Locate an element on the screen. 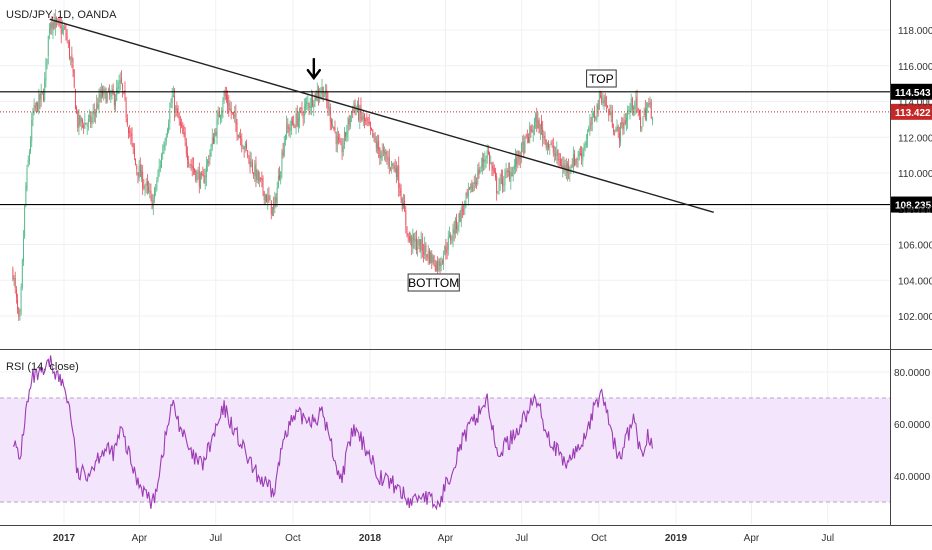 This screenshot has height=550, width=932. price-axis-tick: 112.000 is located at coordinates (915, 138).